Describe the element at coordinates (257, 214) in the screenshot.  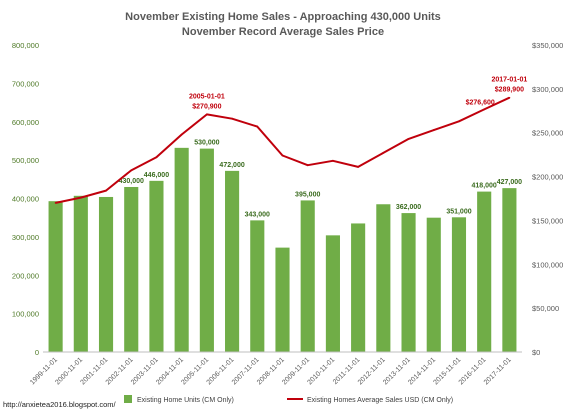
I see `bar-data-label: 343,000` at that location.